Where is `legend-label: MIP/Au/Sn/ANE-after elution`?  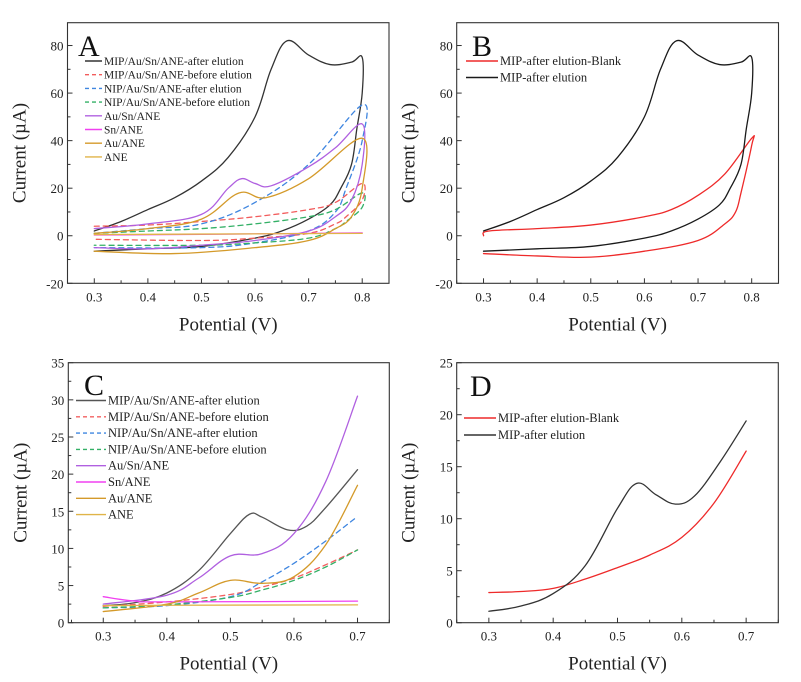
legend-label: MIP/Au/Sn/ANE-after elution is located at coordinates (184, 401).